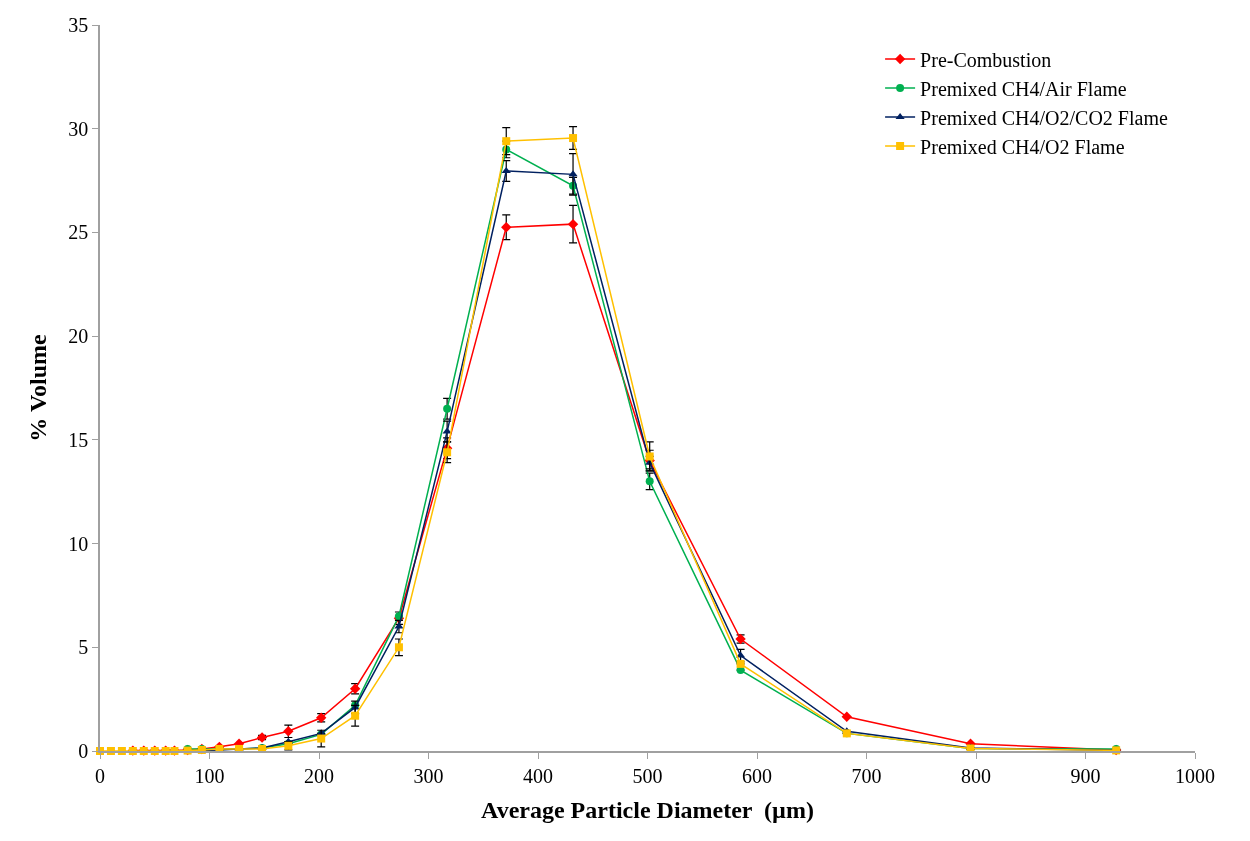  Describe the element at coordinates (647, 775) in the screenshot. I see `x-tick-label: 500` at that location.